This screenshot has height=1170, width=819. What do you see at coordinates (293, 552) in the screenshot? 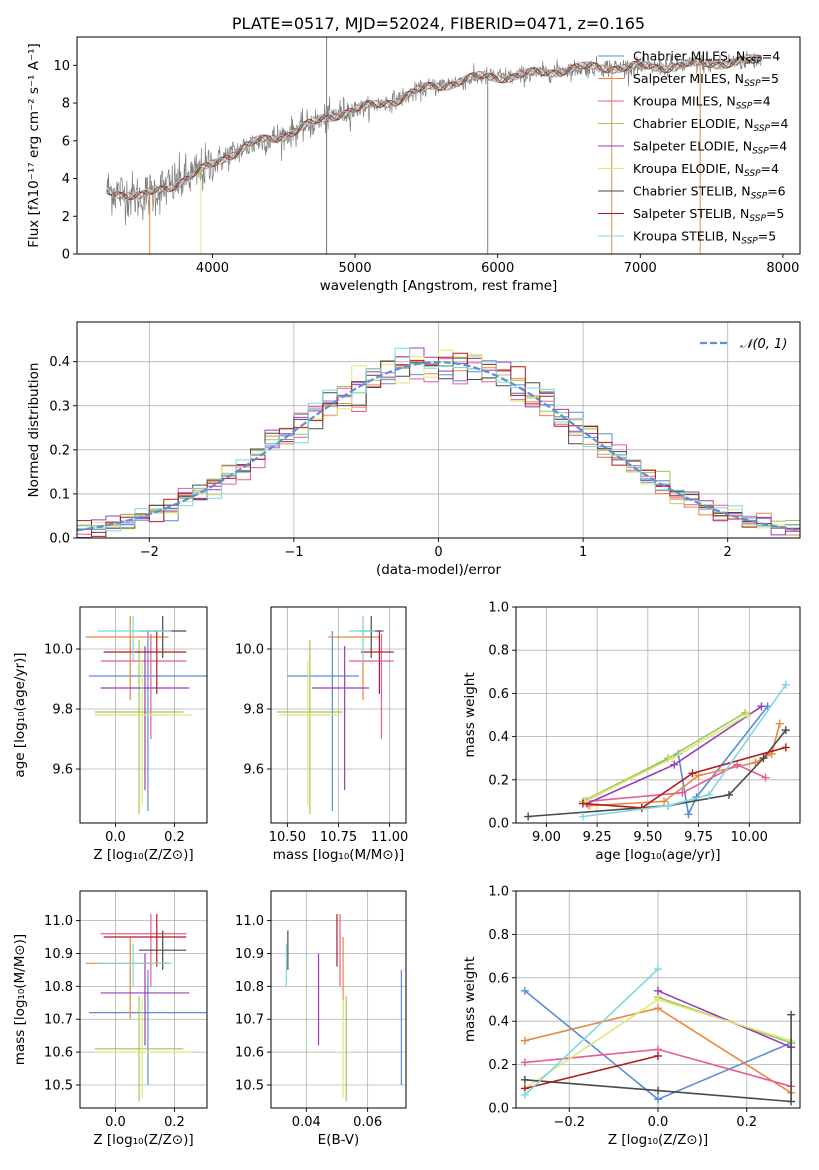
I see `x-tick-label: −1` at bounding box center [293, 552].